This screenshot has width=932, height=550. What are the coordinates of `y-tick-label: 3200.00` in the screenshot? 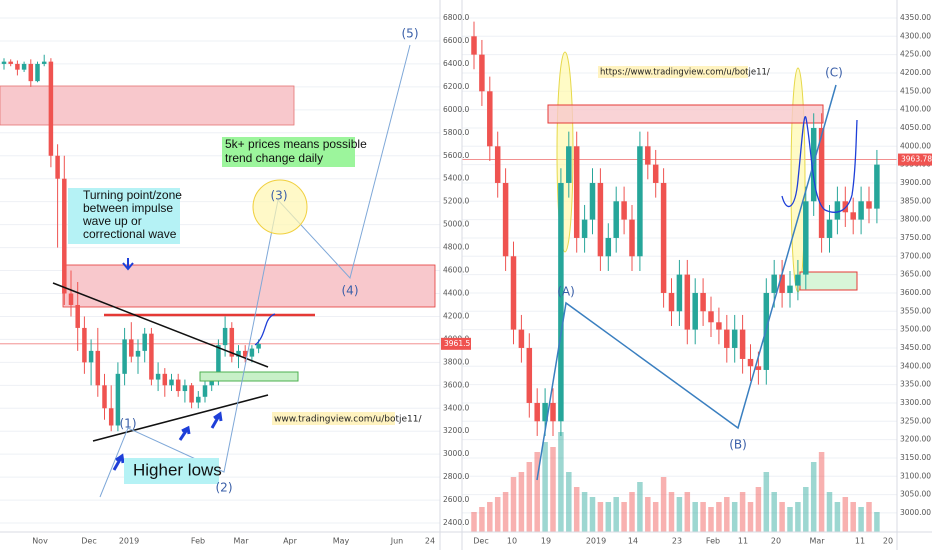 It's located at (915, 439).